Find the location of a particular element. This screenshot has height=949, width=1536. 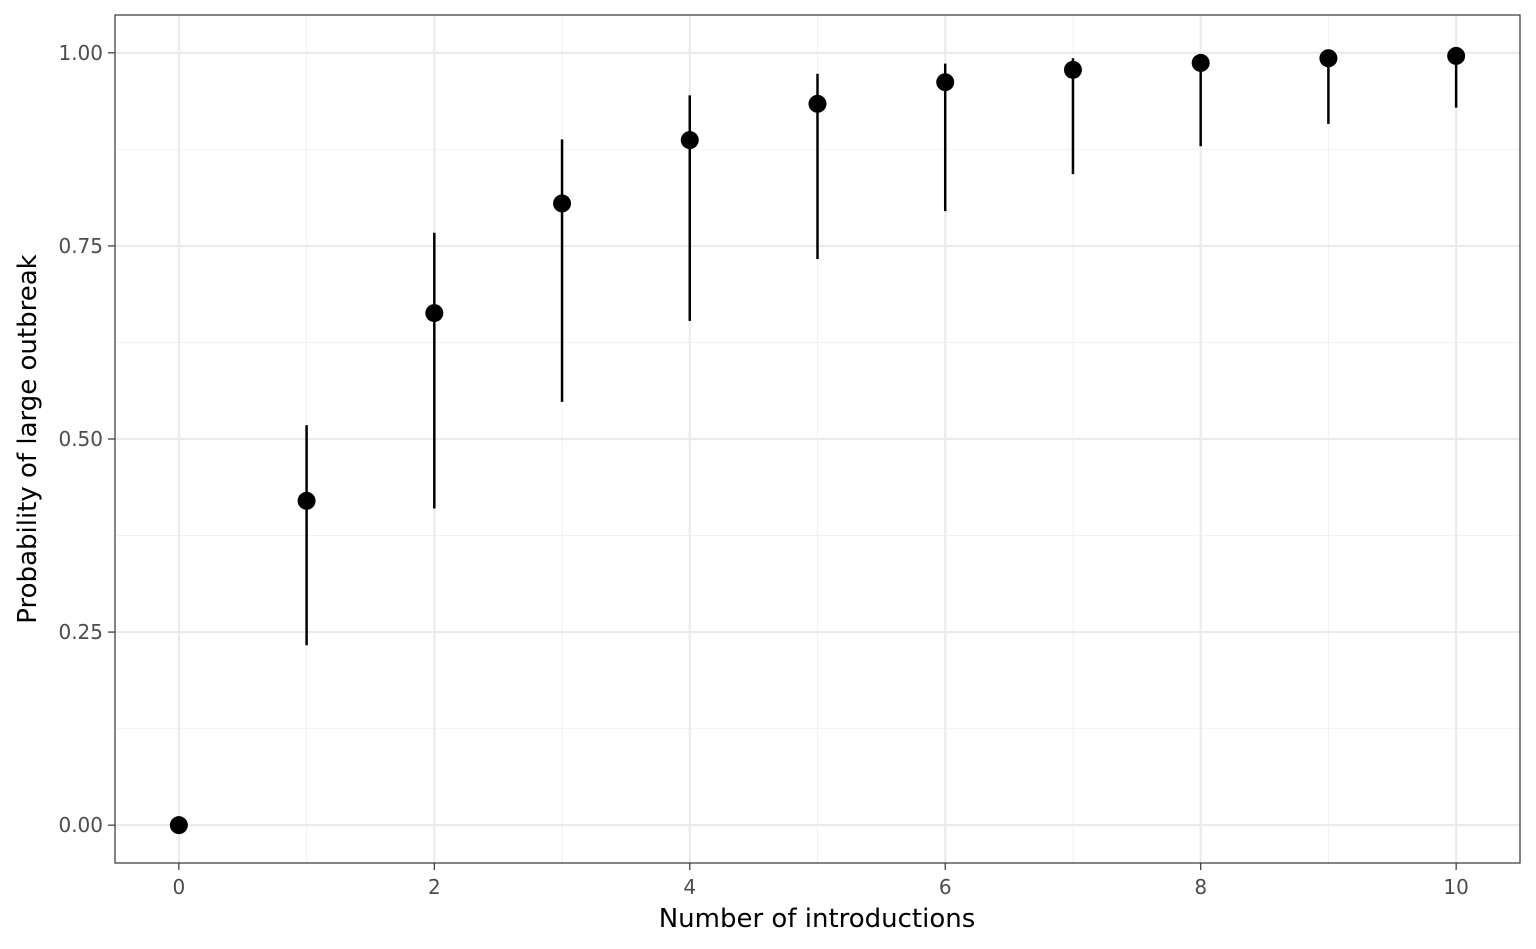

y-tick-label: 0.75 is located at coordinates (80, 246).